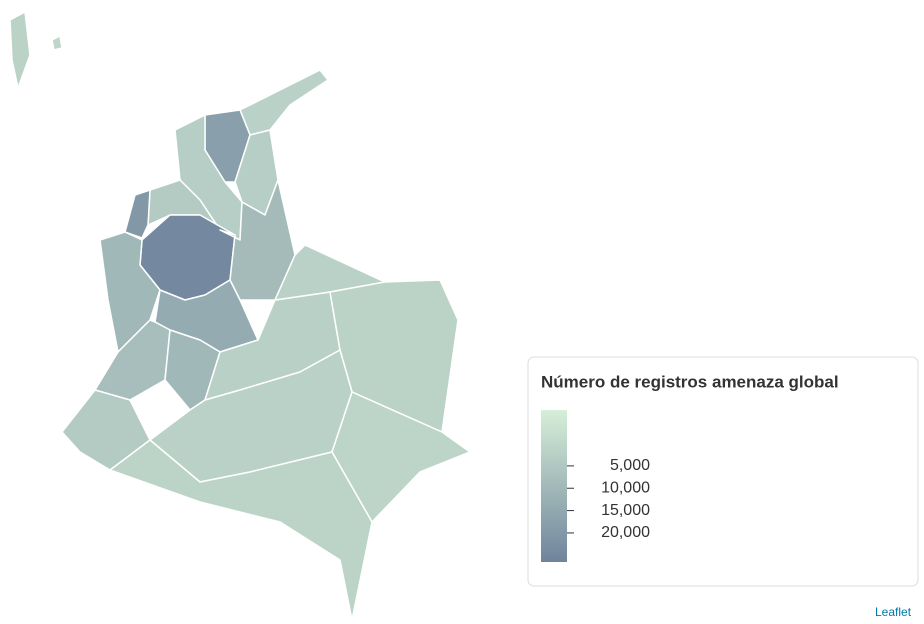 Image resolution: width=924 pixels, height=624 pixels. Describe the element at coordinates (625, 510) in the screenshot. I see `legend-tick-label: 15,000` at that location.